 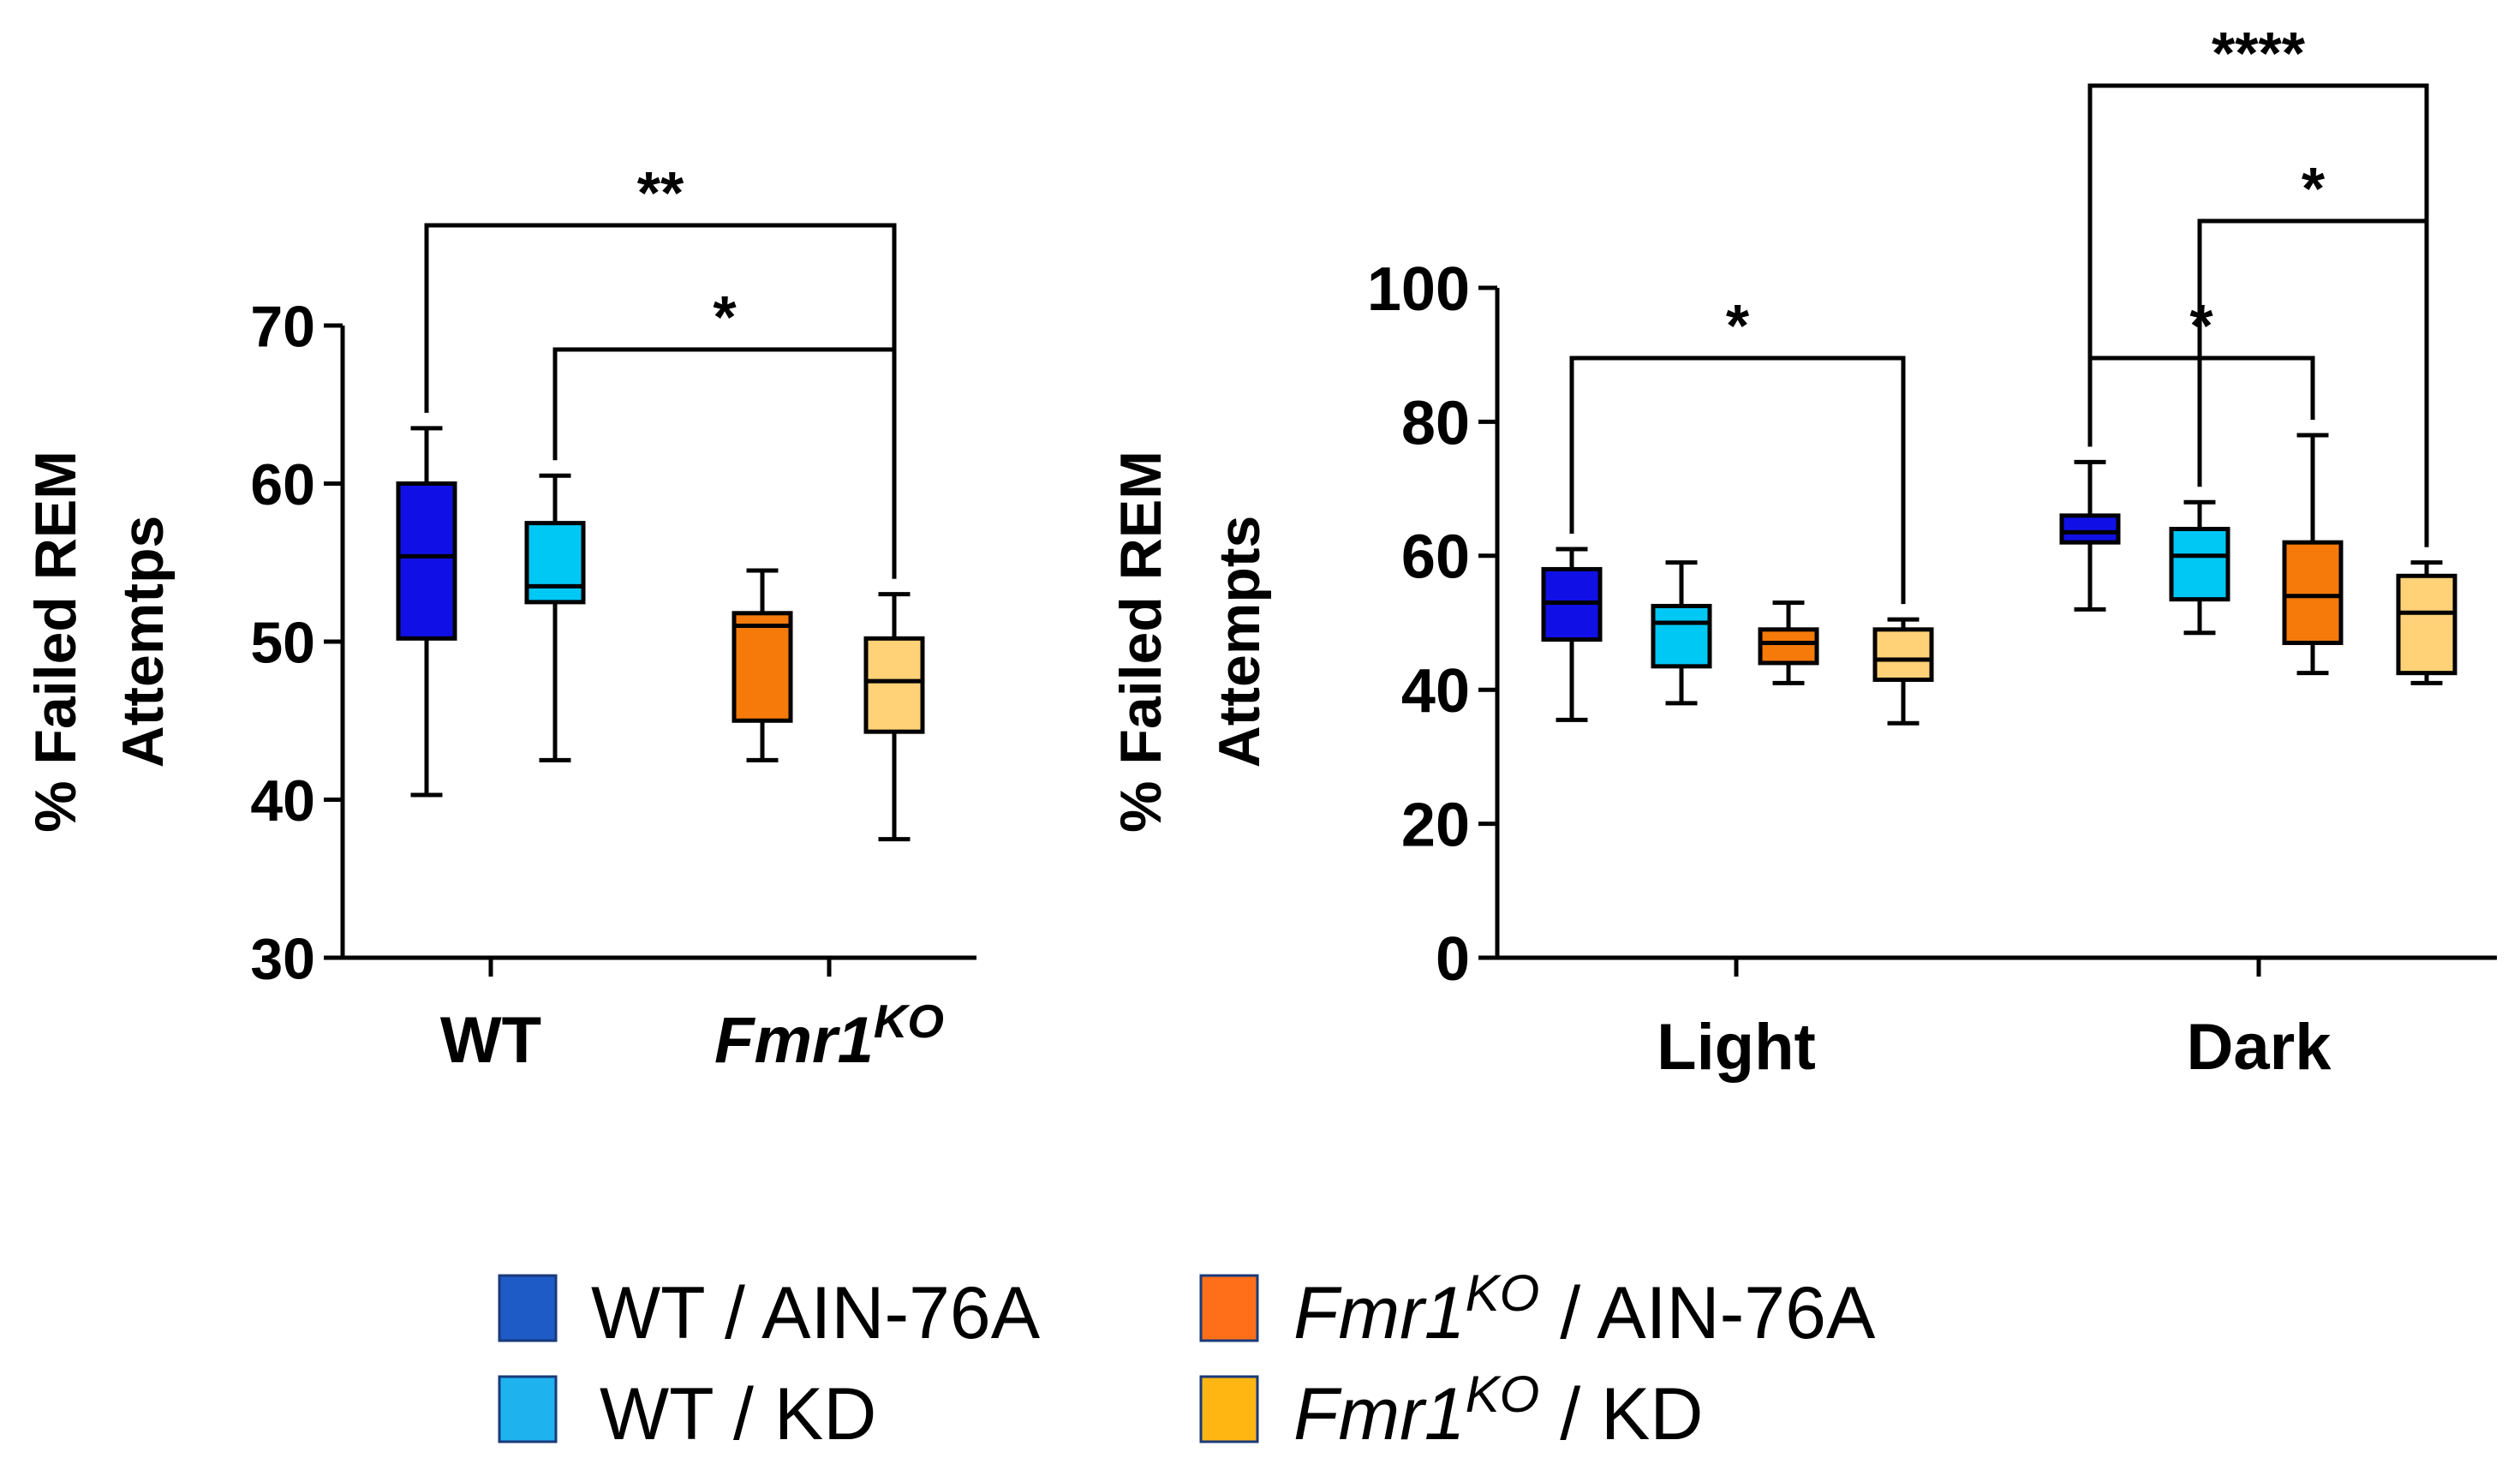 I want to click on legend-label: Fmr1KO / AIN-76A, so click(x=1584, y=1309).